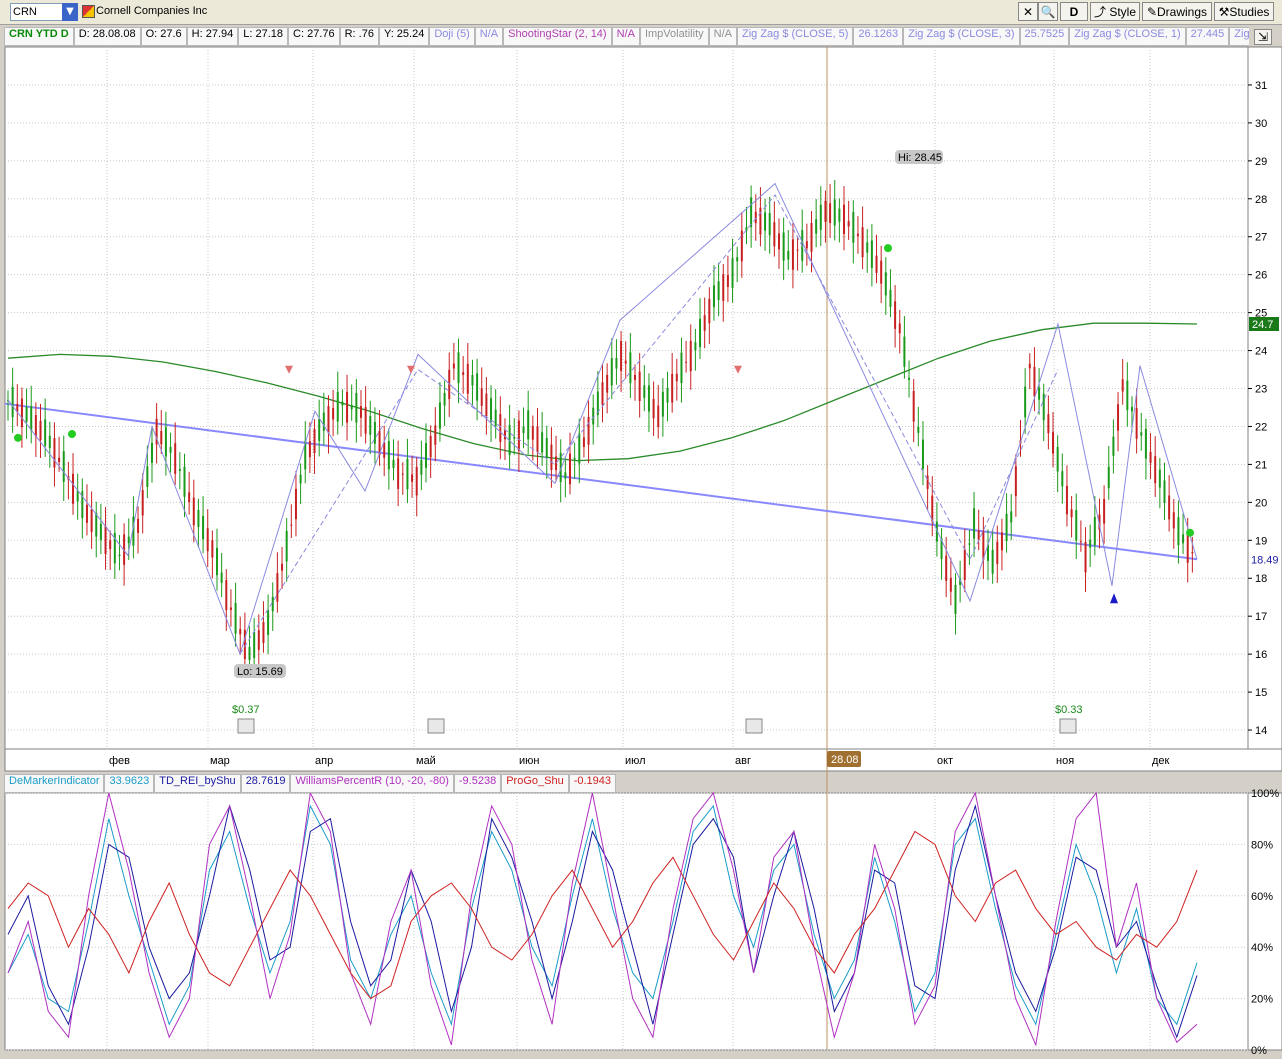  I want to click on lower-study-value-2: -9.5238, so click(477, 783).